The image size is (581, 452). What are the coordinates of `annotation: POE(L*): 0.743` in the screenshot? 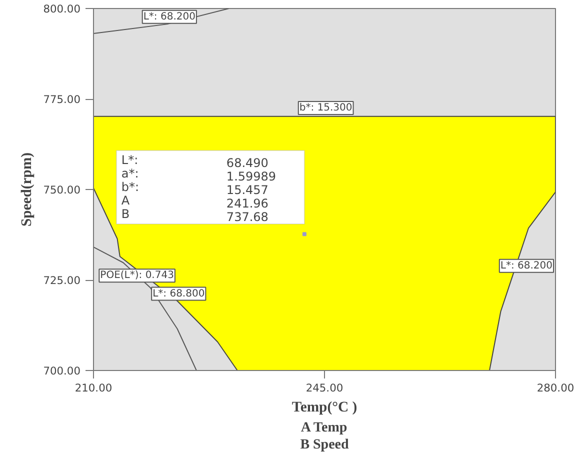 It's located at (137, 276).